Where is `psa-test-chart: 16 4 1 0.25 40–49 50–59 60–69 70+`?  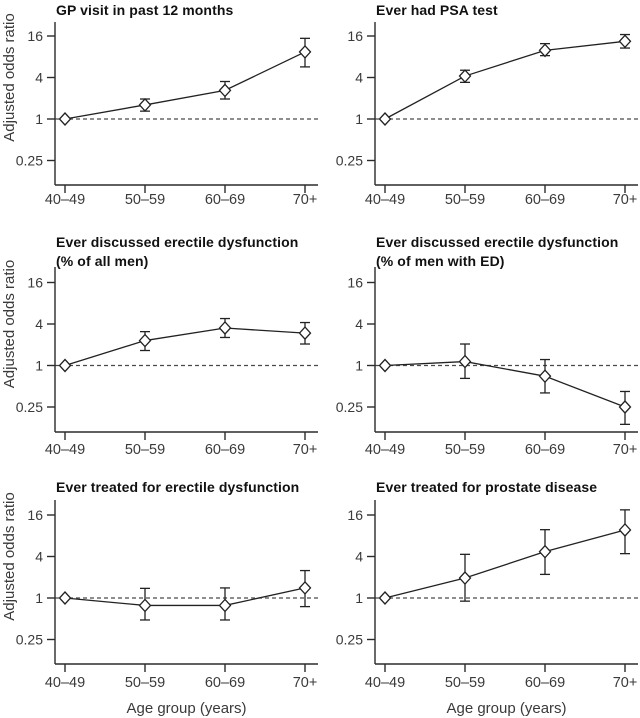 psa-test-chart: 16 4 1 0.25 40–49 50–59 60–69 70+ is located at coordinates (487, 115).